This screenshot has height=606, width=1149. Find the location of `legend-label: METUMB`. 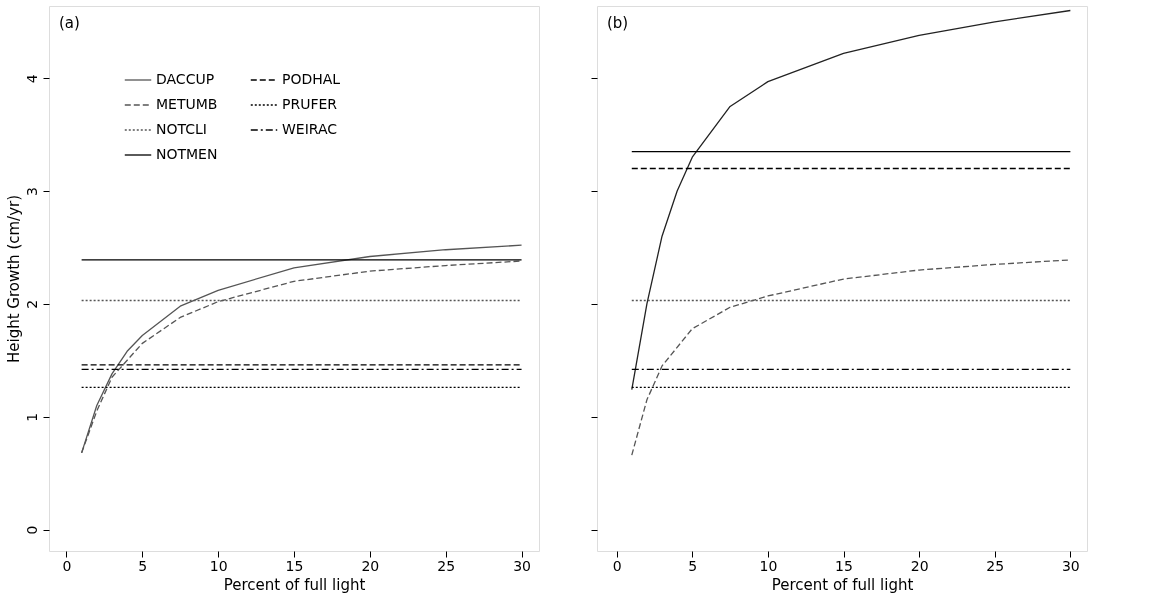

legend-label: METUMB is located at coordinates (187, 104).